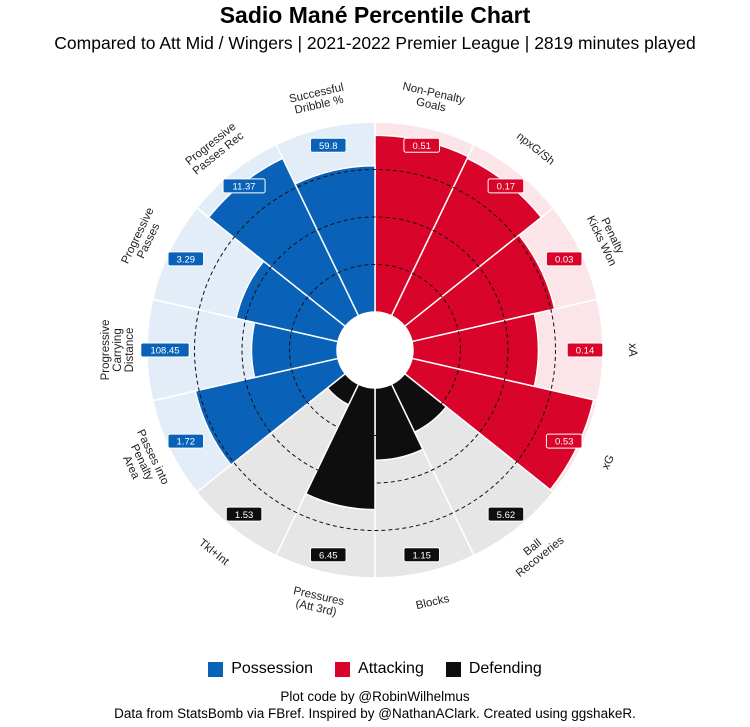  What do you see at coordinates (375, 696) in the screenshot?
I see `caption-credit: Plot code by @RobinWilhelmus` at bounding box center [375, 696].